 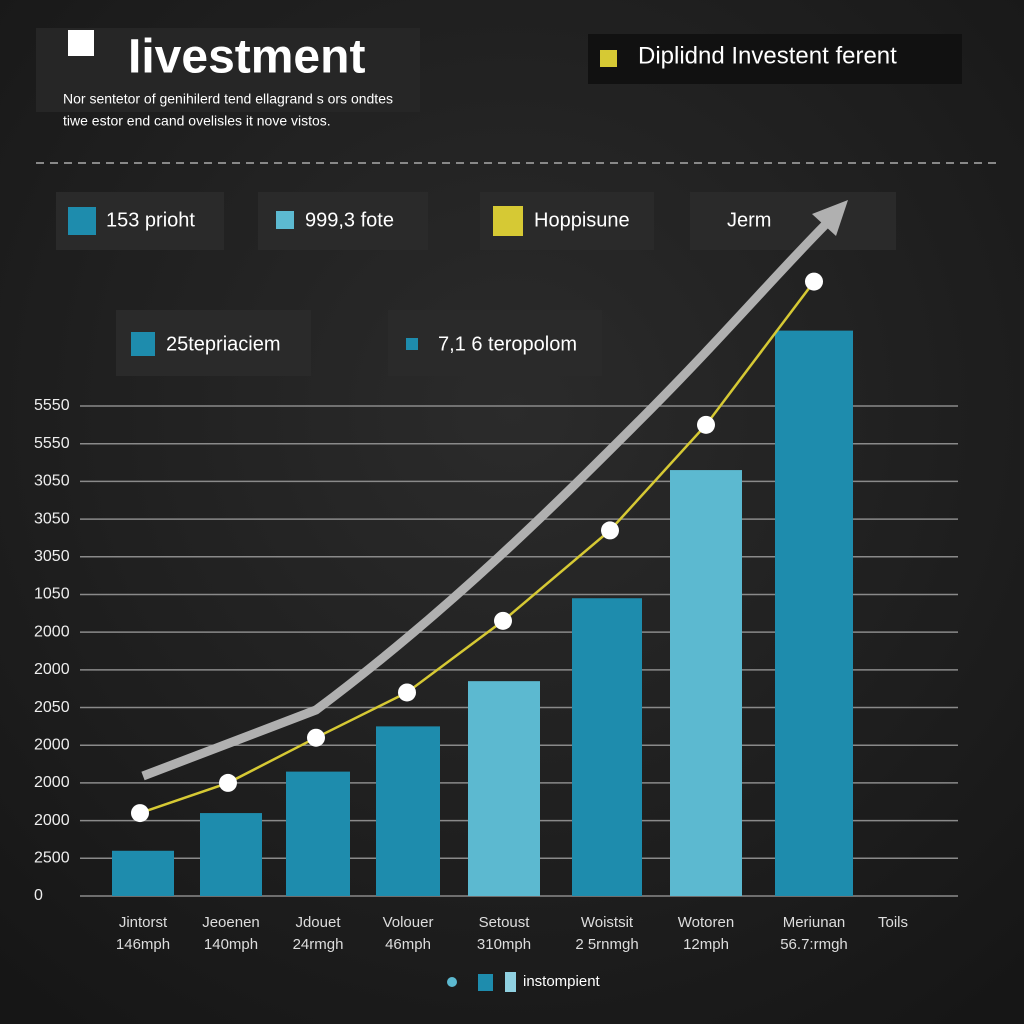 What do you see at coordinates (223, 344) in the screenshot?
I see `card-label: 25tepriaciem` at bounding box center [223, 344].